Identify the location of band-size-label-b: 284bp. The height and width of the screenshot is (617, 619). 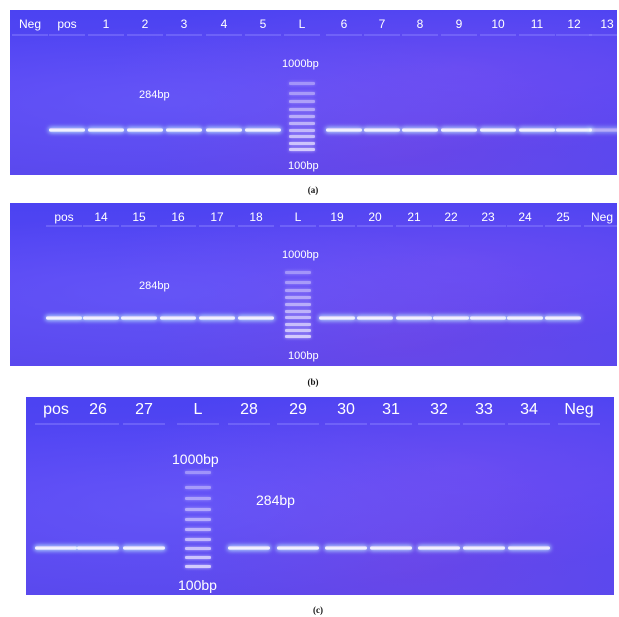
(154, 286).